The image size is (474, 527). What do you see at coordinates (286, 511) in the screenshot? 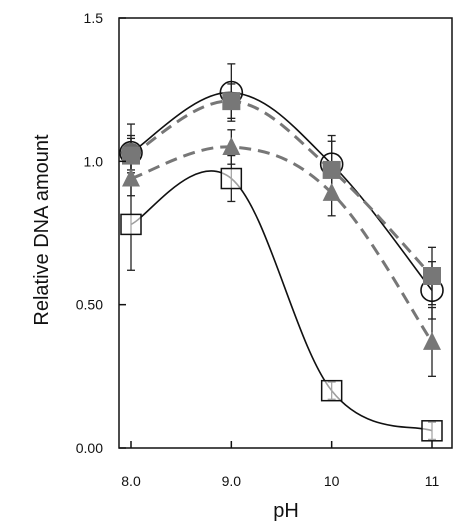
I see `x-axis-title: pH` at bounding box center [286, 511].